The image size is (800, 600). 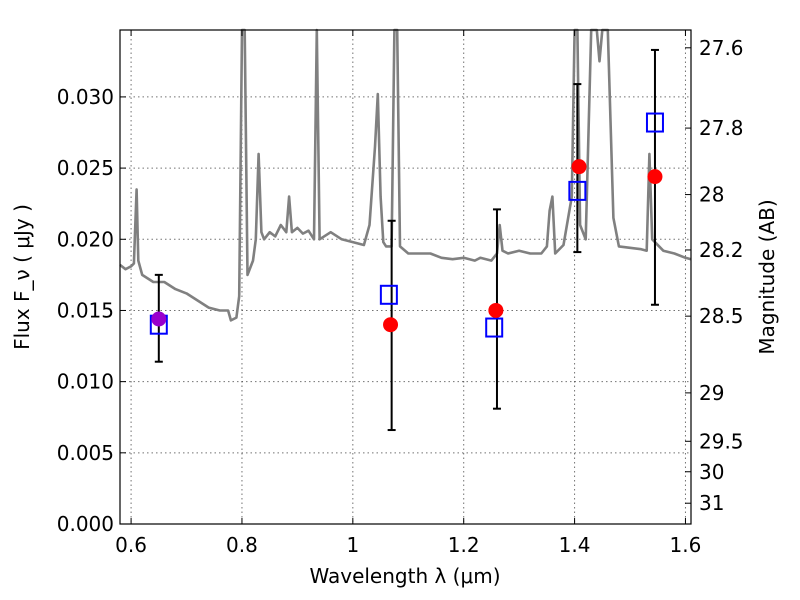 What do you see at coordinates (352, 545) in the screenshot?
I see `x-tick-label: 1` at bounding box center [352, 545].